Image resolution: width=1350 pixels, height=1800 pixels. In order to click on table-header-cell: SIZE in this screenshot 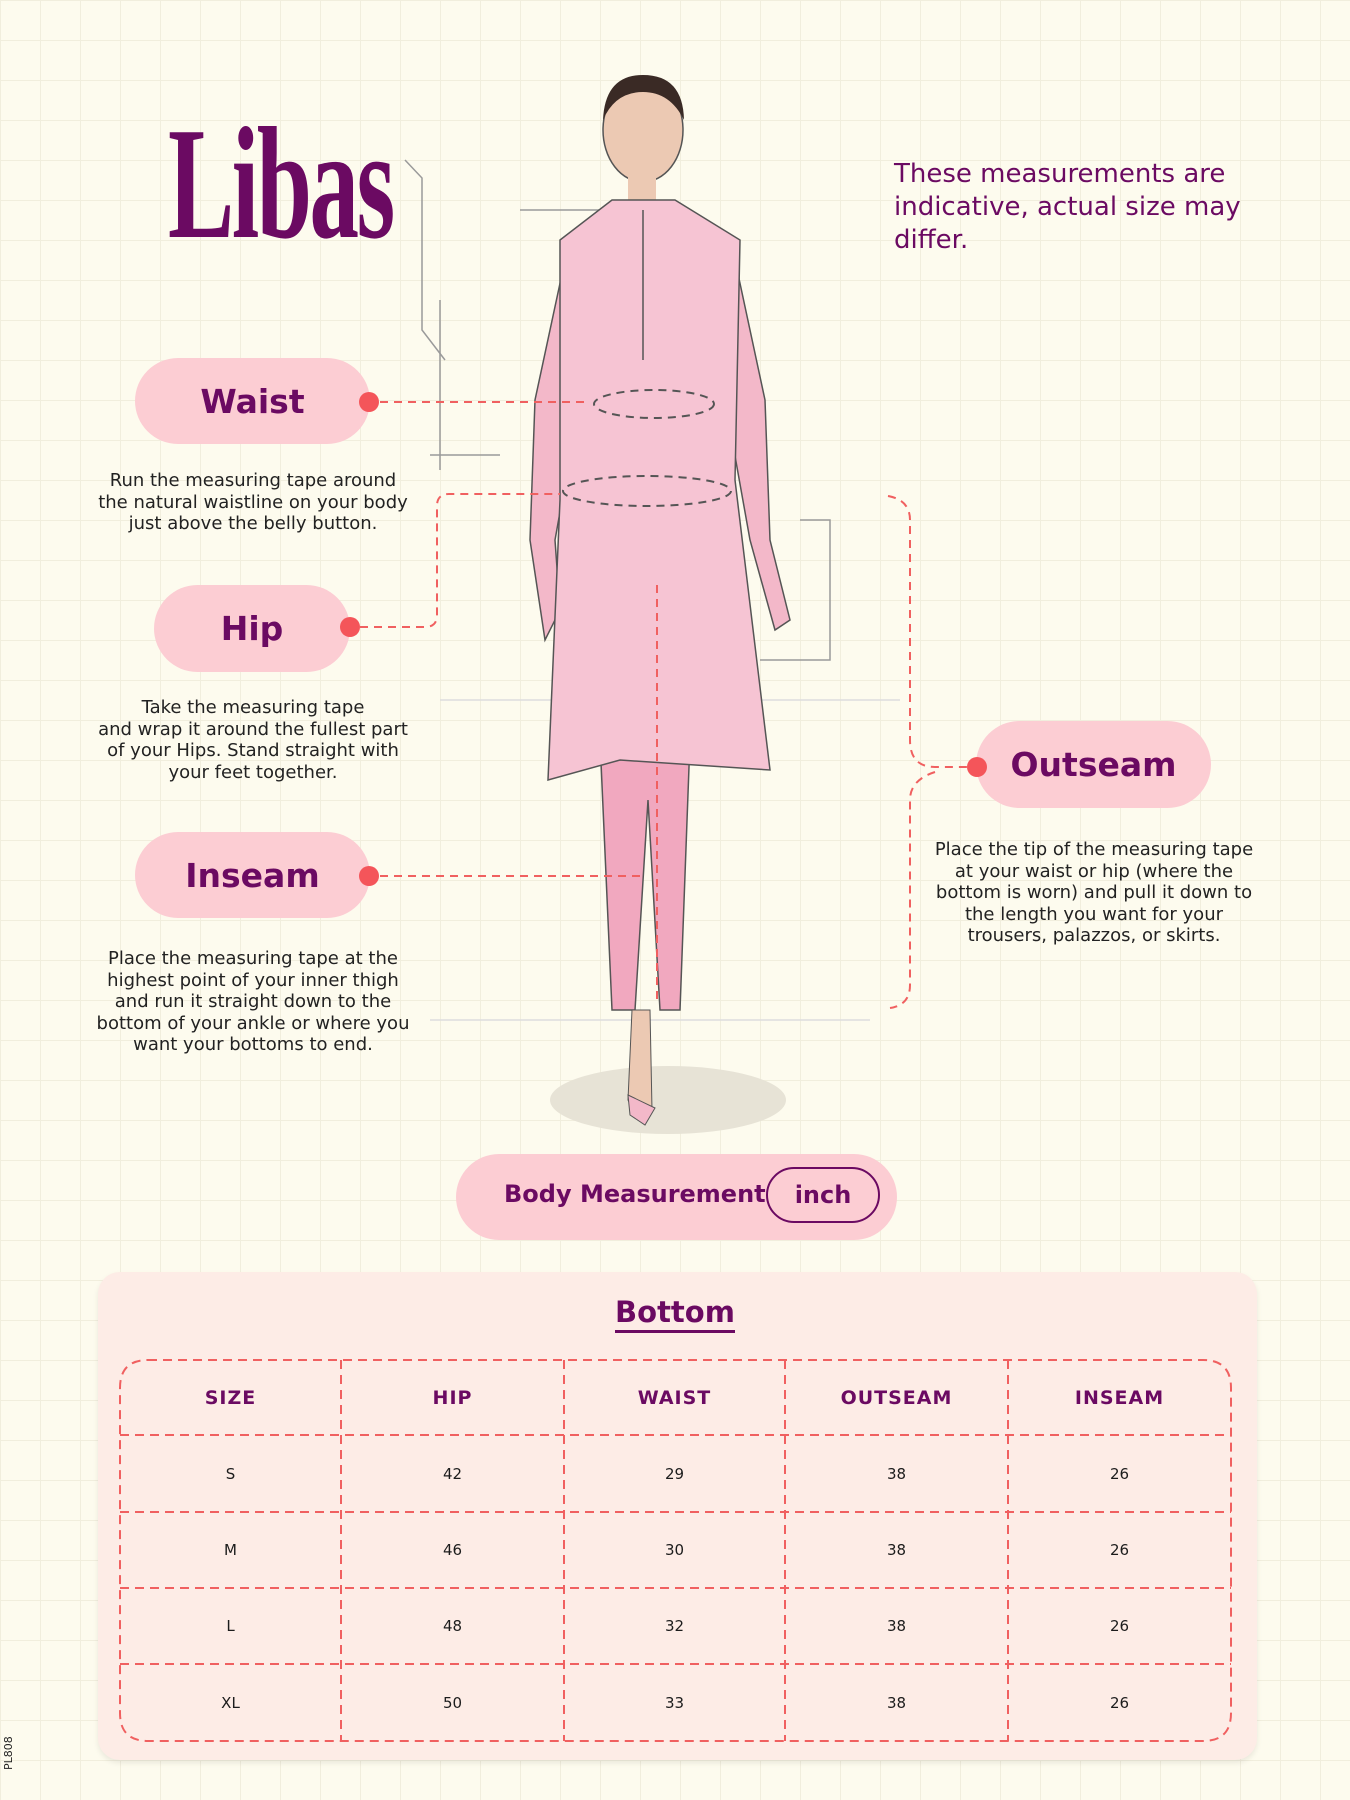, I will do `click(230, 1397)`.